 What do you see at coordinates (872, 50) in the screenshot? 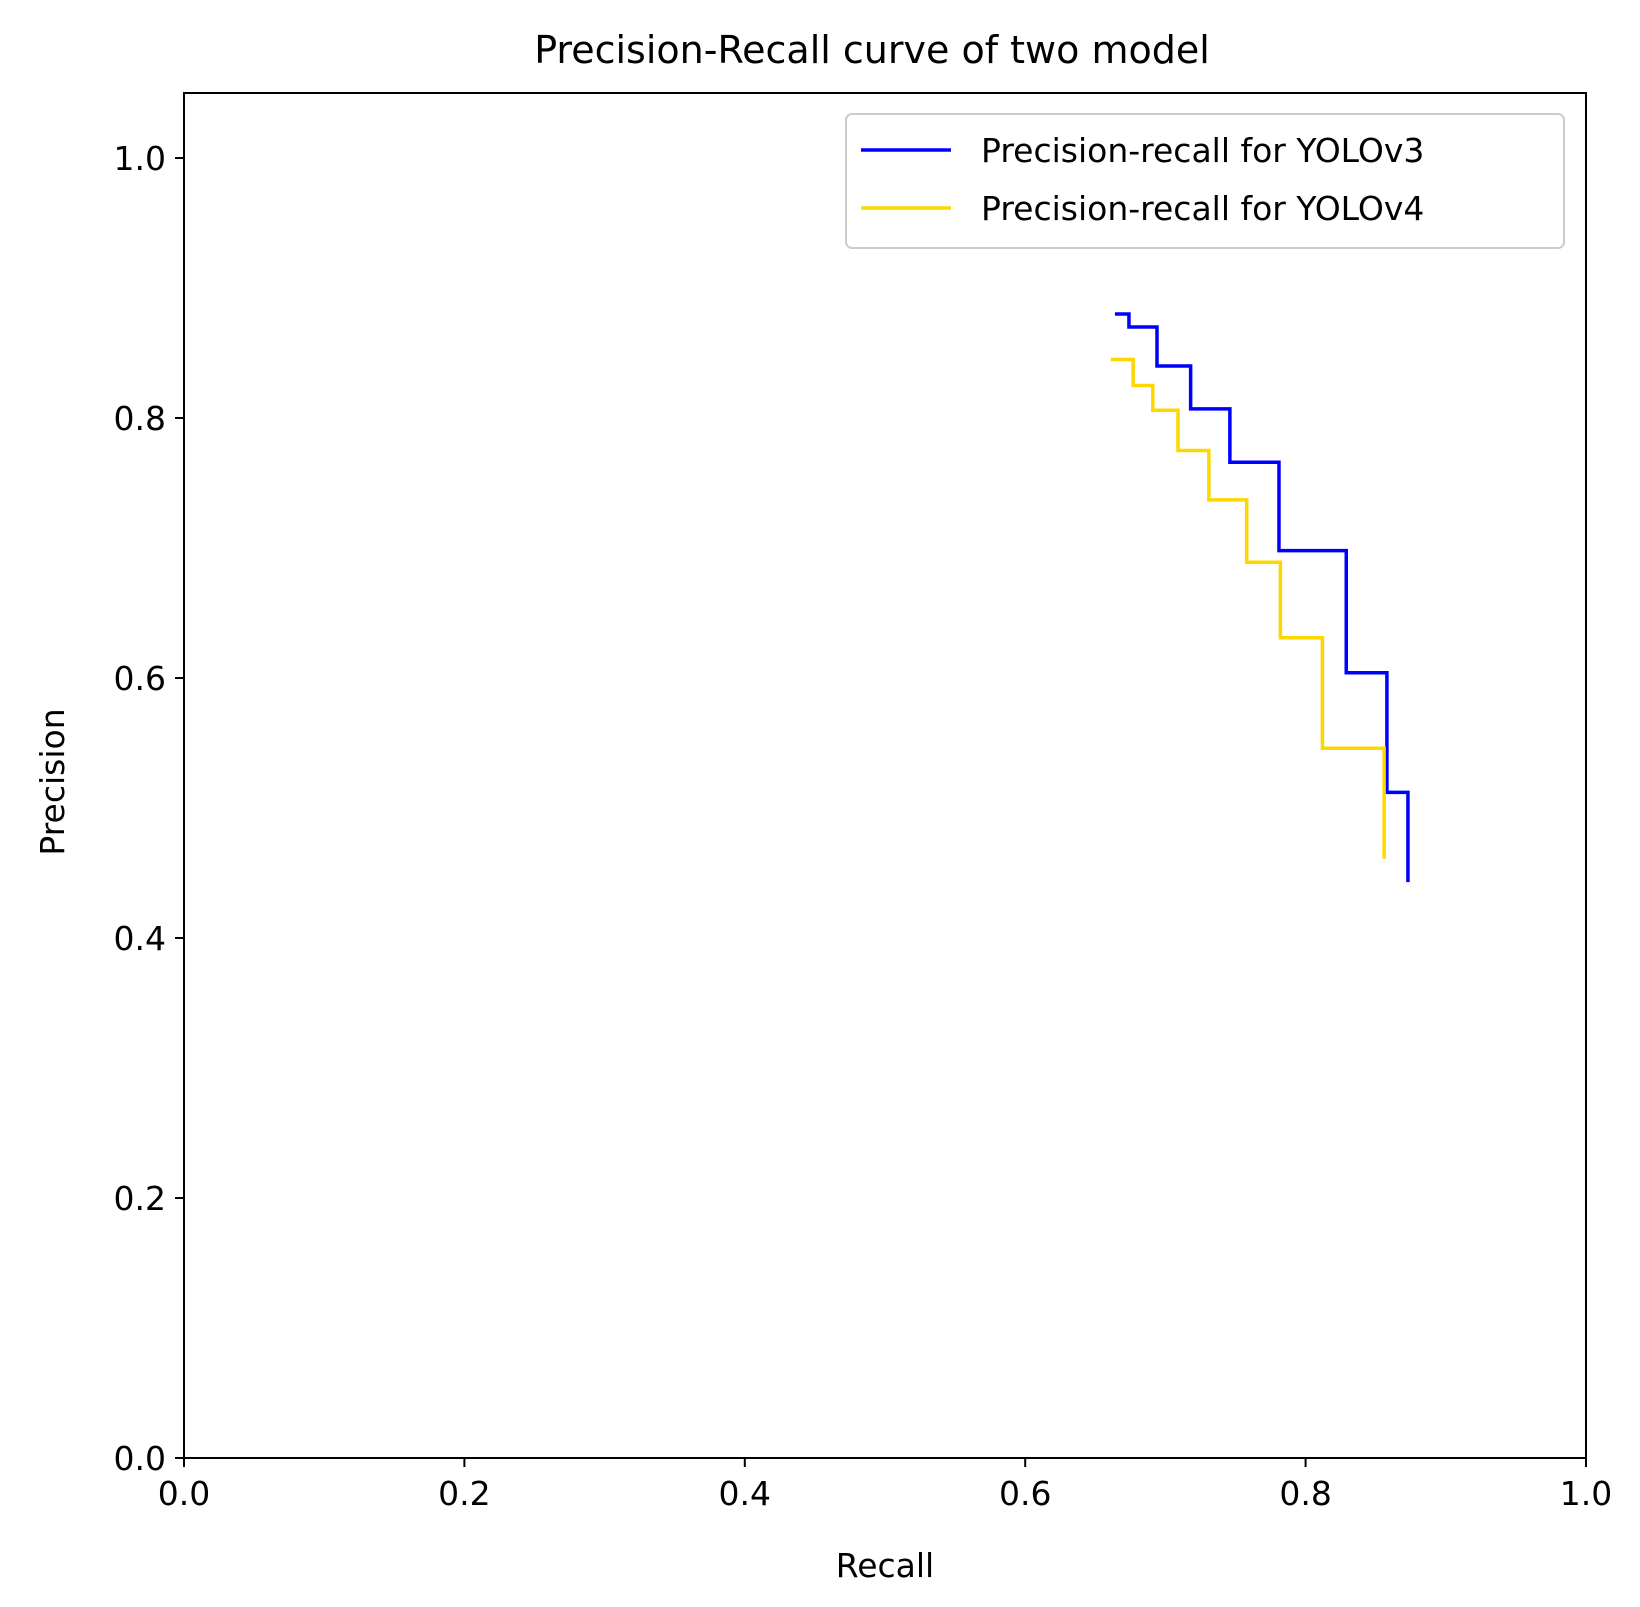
I see `chart-title: Precision-Recall curve of two model` at bounding box center [872, 50].